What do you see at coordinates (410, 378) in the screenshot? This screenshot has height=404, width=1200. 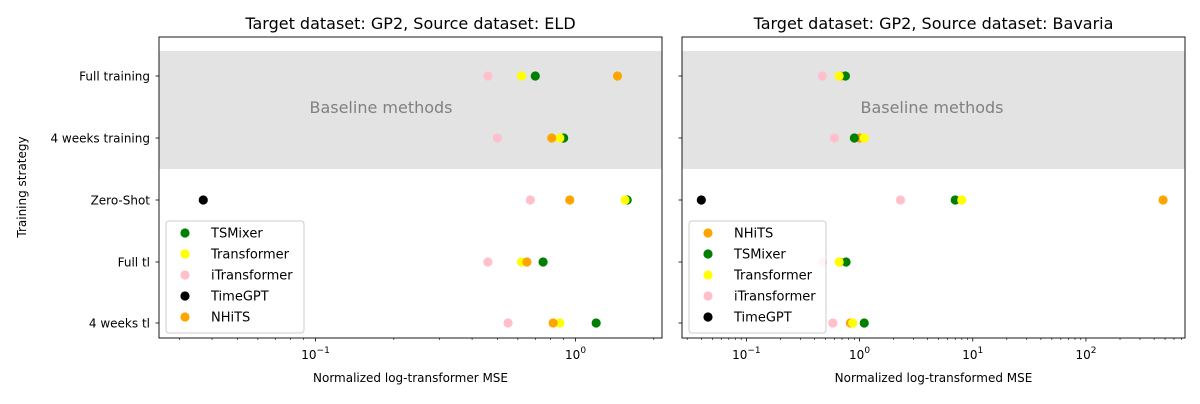 I see `x-axis-label: Normalized log-transformer MSE` at bounding box center [410, 378].